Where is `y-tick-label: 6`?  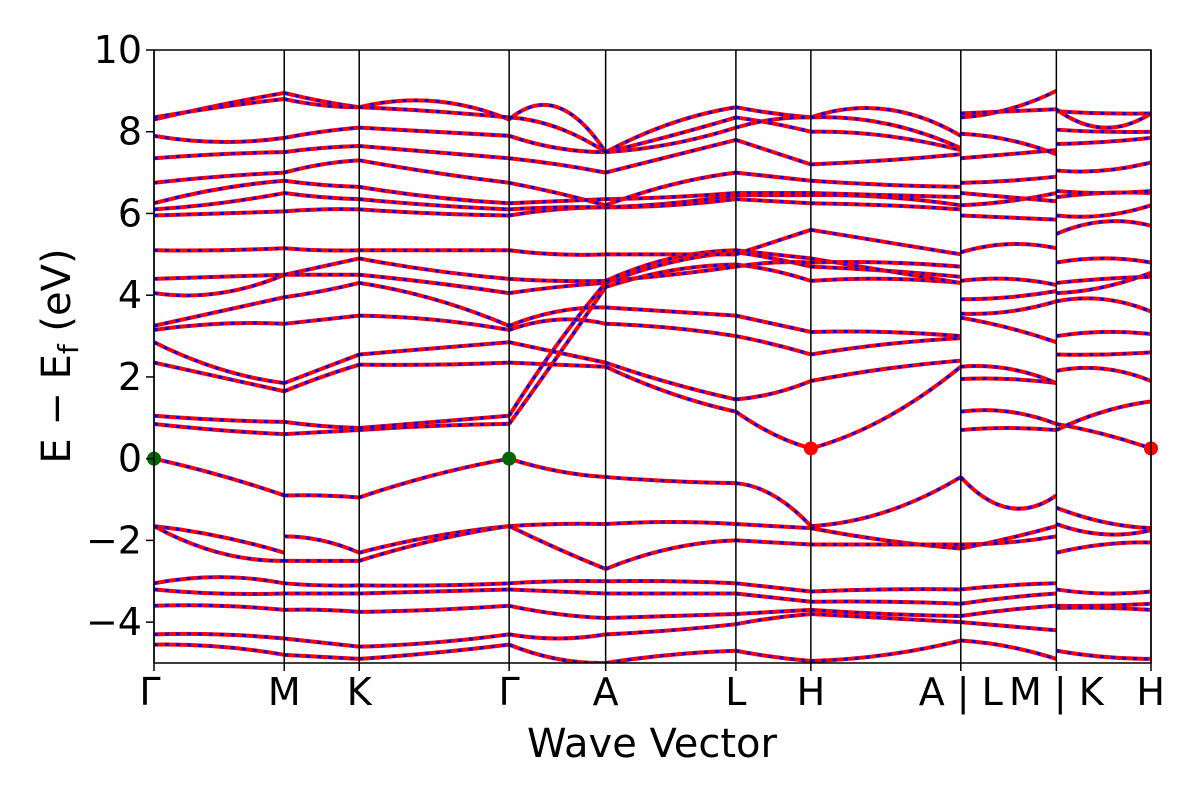
y-tick-label: 6 is located at coordinates (130, 213).